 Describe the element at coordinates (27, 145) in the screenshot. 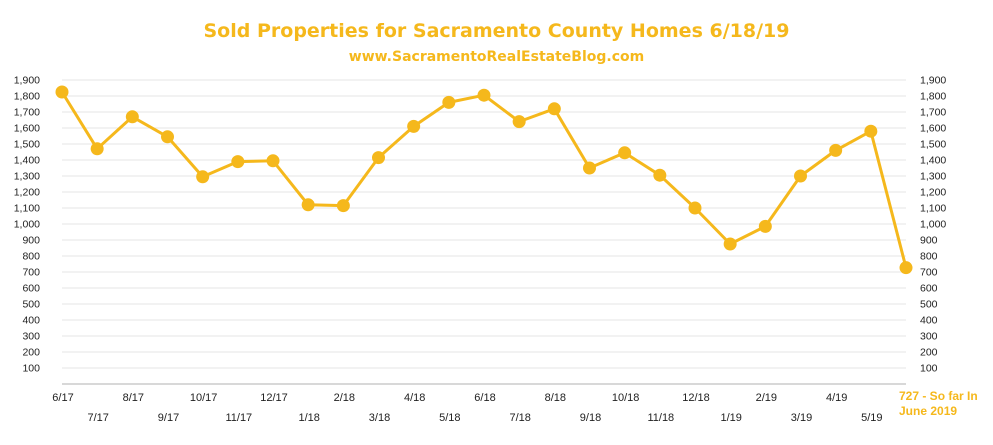

I see `y-tick-label-left: 1,500` at that location.